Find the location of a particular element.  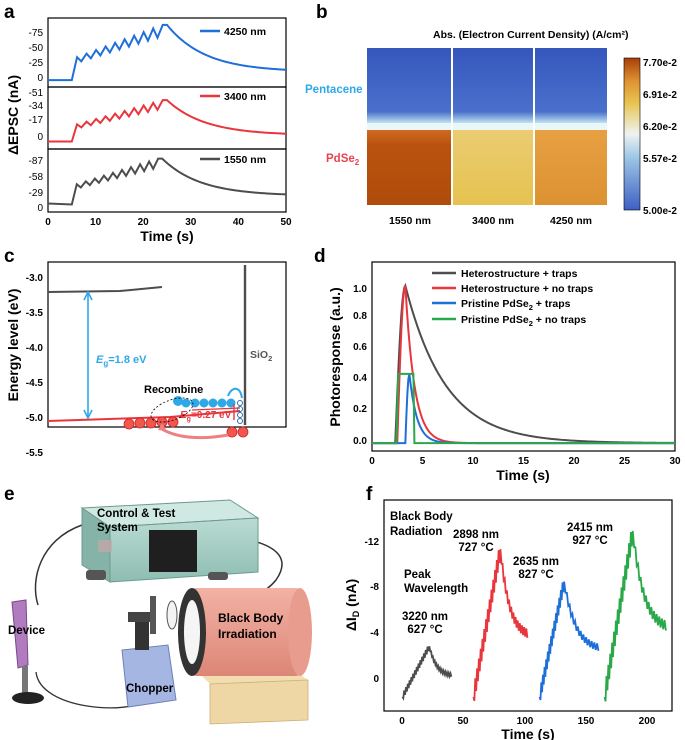

d-ylabel: Photoresponse (a.u.) is located at coordinates (335, 356).